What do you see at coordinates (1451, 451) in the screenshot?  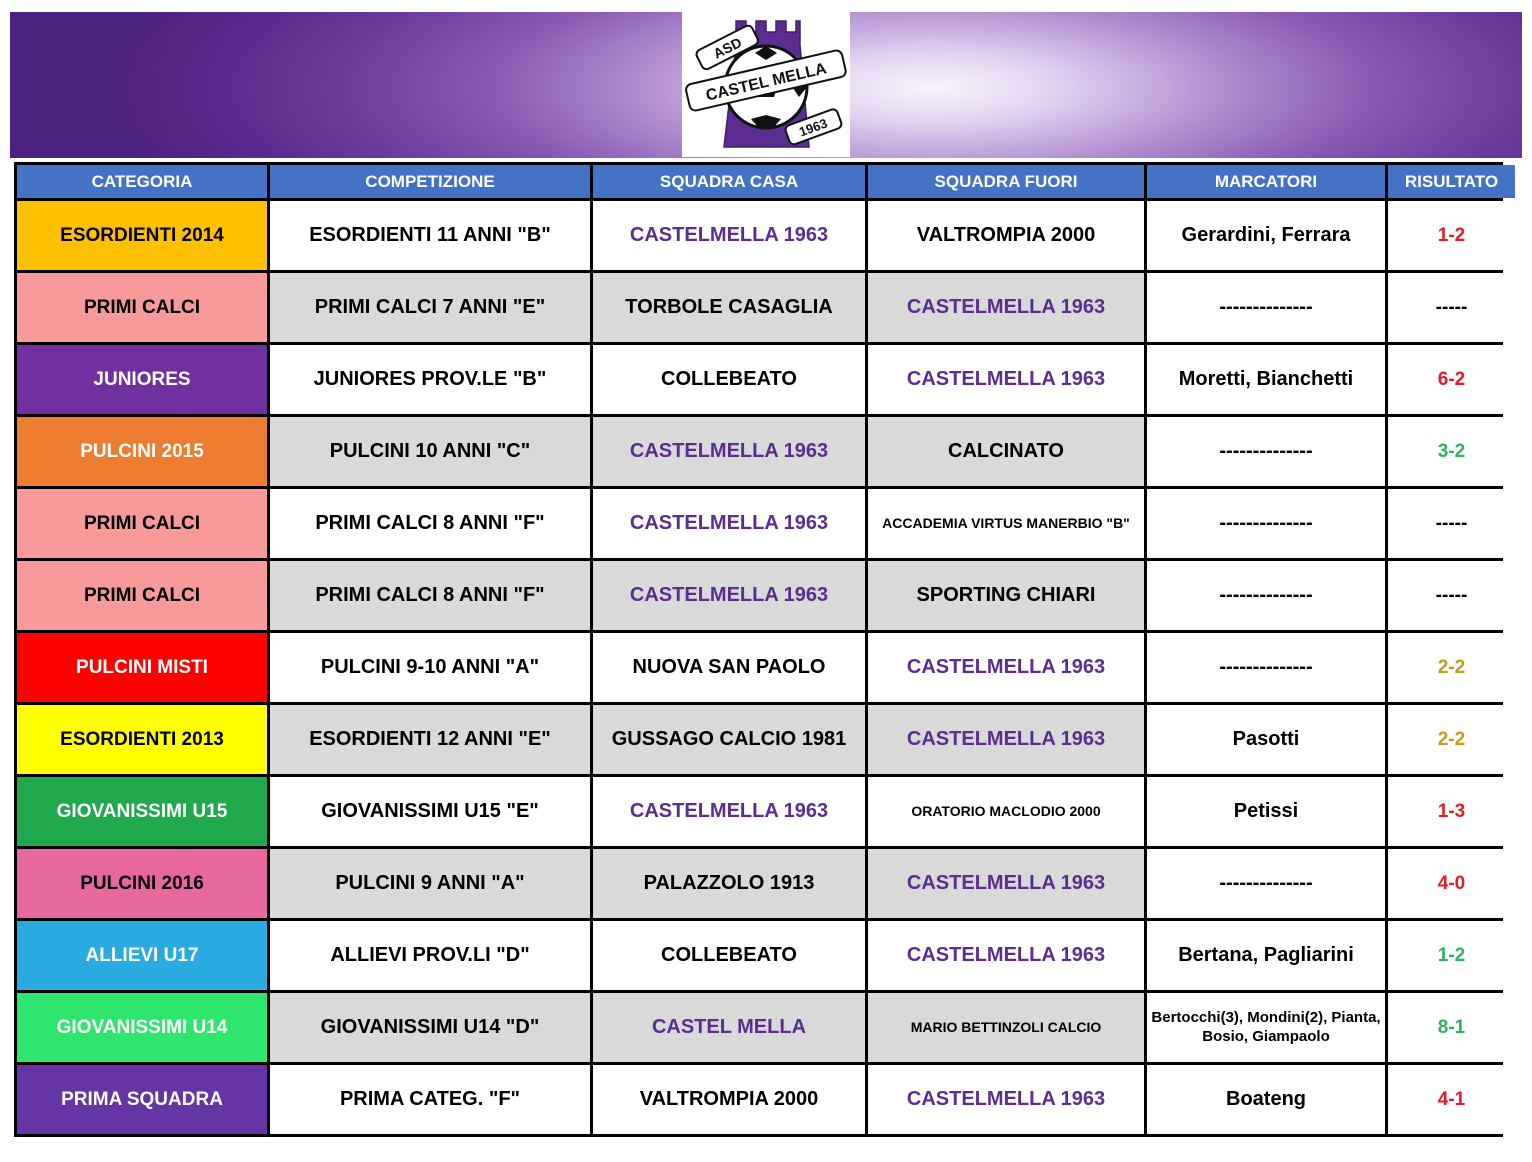 I see `result-cell: 3-2` at bounding box center [1451, 451].